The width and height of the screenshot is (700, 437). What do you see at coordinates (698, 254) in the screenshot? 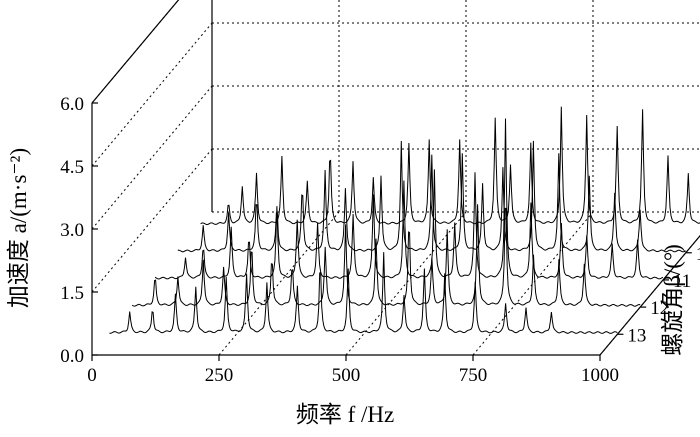
I see `z-tick-label: 10` at bounding box center [698, 254].